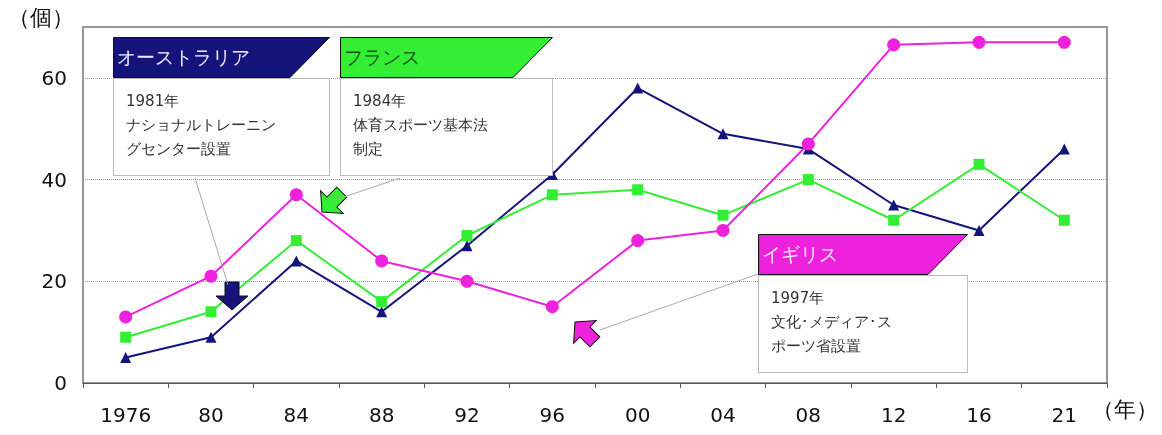  What do you see at coordinates (201, 125) in the screenshot?
I see `annotation: 1981年ナショナルトレーニングセンター設置` at bounding box center [201, 125].